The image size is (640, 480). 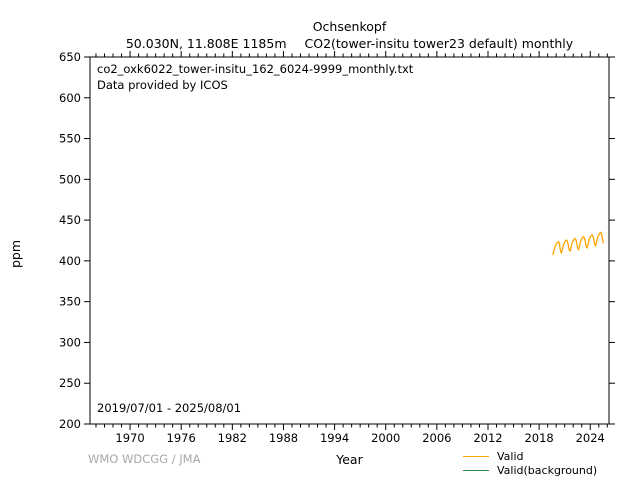 What do you see at coordinates (283, 438) in the screenshot?
I see `svg-text: 1988` at bounding box center [283, 438].